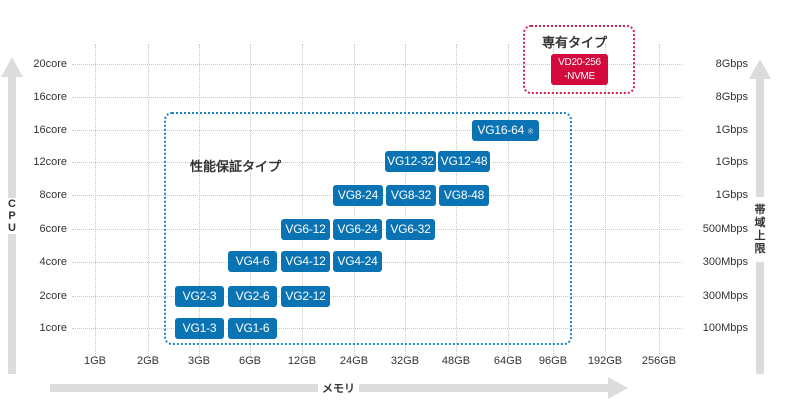 The width and height of the screenshot is (785, 416). What do you see at coordinates (618, 388) in the screenshot?
I see `arrow-right-icon` at bounding box center [618, 388].